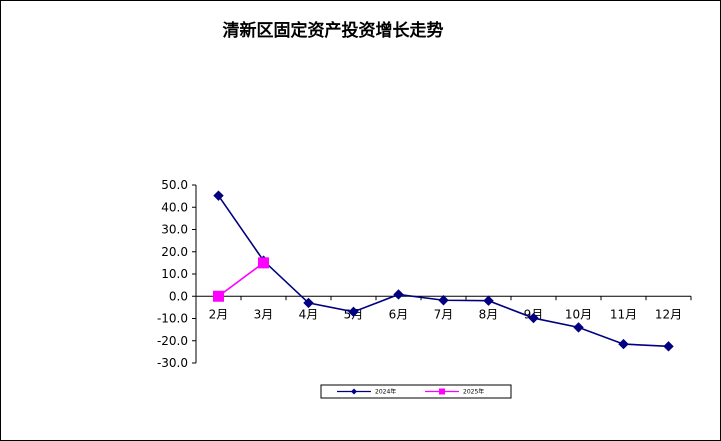 Image resolution: width=721 pixels, height=441 pixels. What do you see at coordinates (399, 314) in the screenshot?
I see `x-tick-label: 6月` at bounding box center [399, 314].